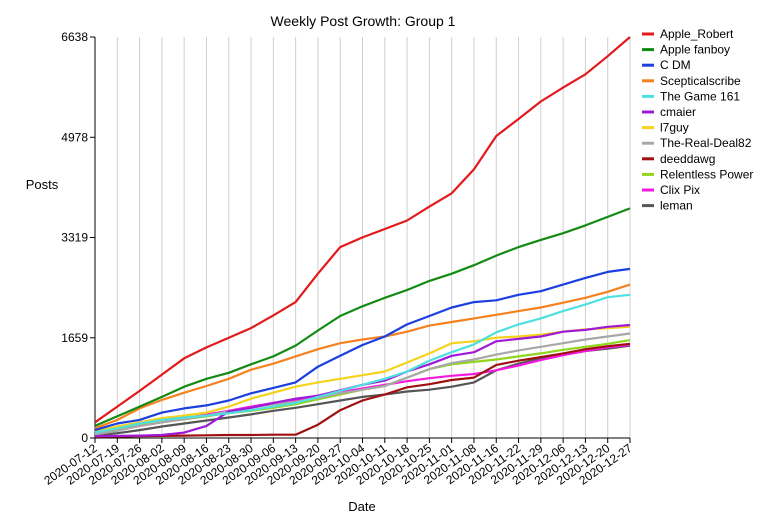 The height and width of the screenshot is (525, 775). I want to click on y-tick-label: 6638, so click(74, 37).